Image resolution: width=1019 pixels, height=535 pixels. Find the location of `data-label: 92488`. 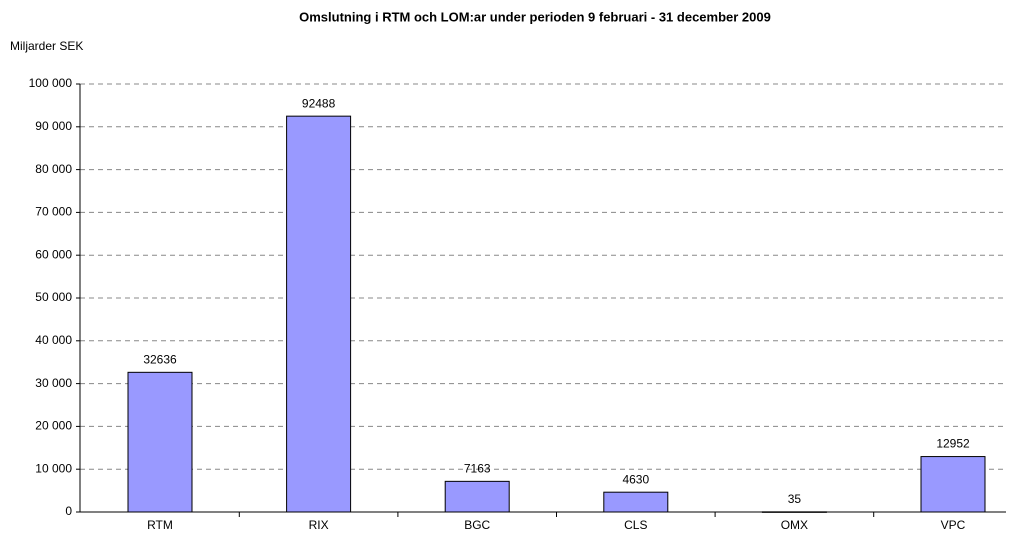

data-label: 92488 is located at coordinates (319, 103).